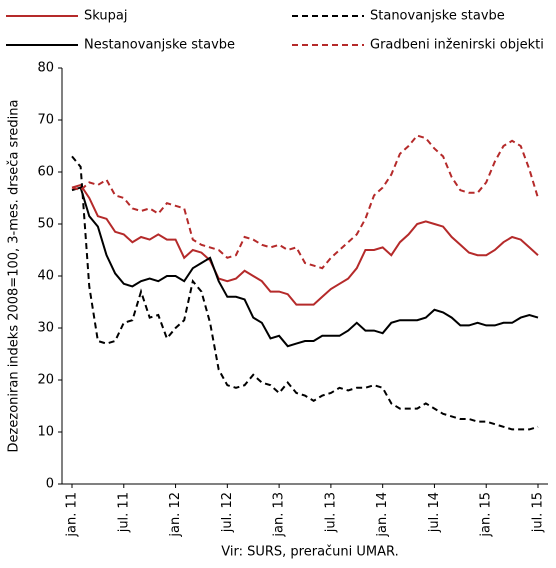 Image resolution: width=556 pixels, height=568 pixels. Describe the element at coordinates (45, 172) in the screenshot. I see `y-tick-label: 60` at that location.